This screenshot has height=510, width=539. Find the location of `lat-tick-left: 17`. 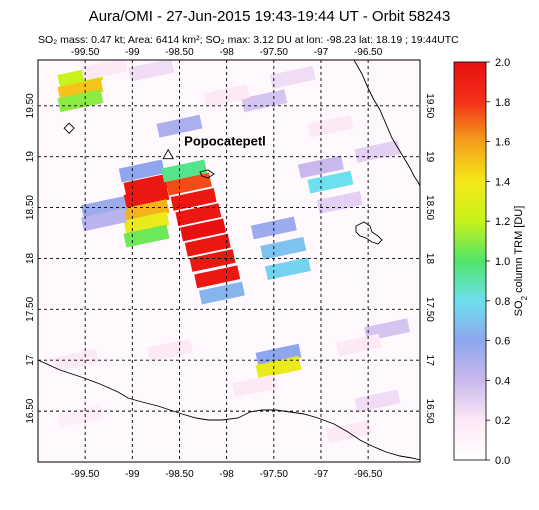

lat-tick-left: 17 is located at coordinates (30, 360).